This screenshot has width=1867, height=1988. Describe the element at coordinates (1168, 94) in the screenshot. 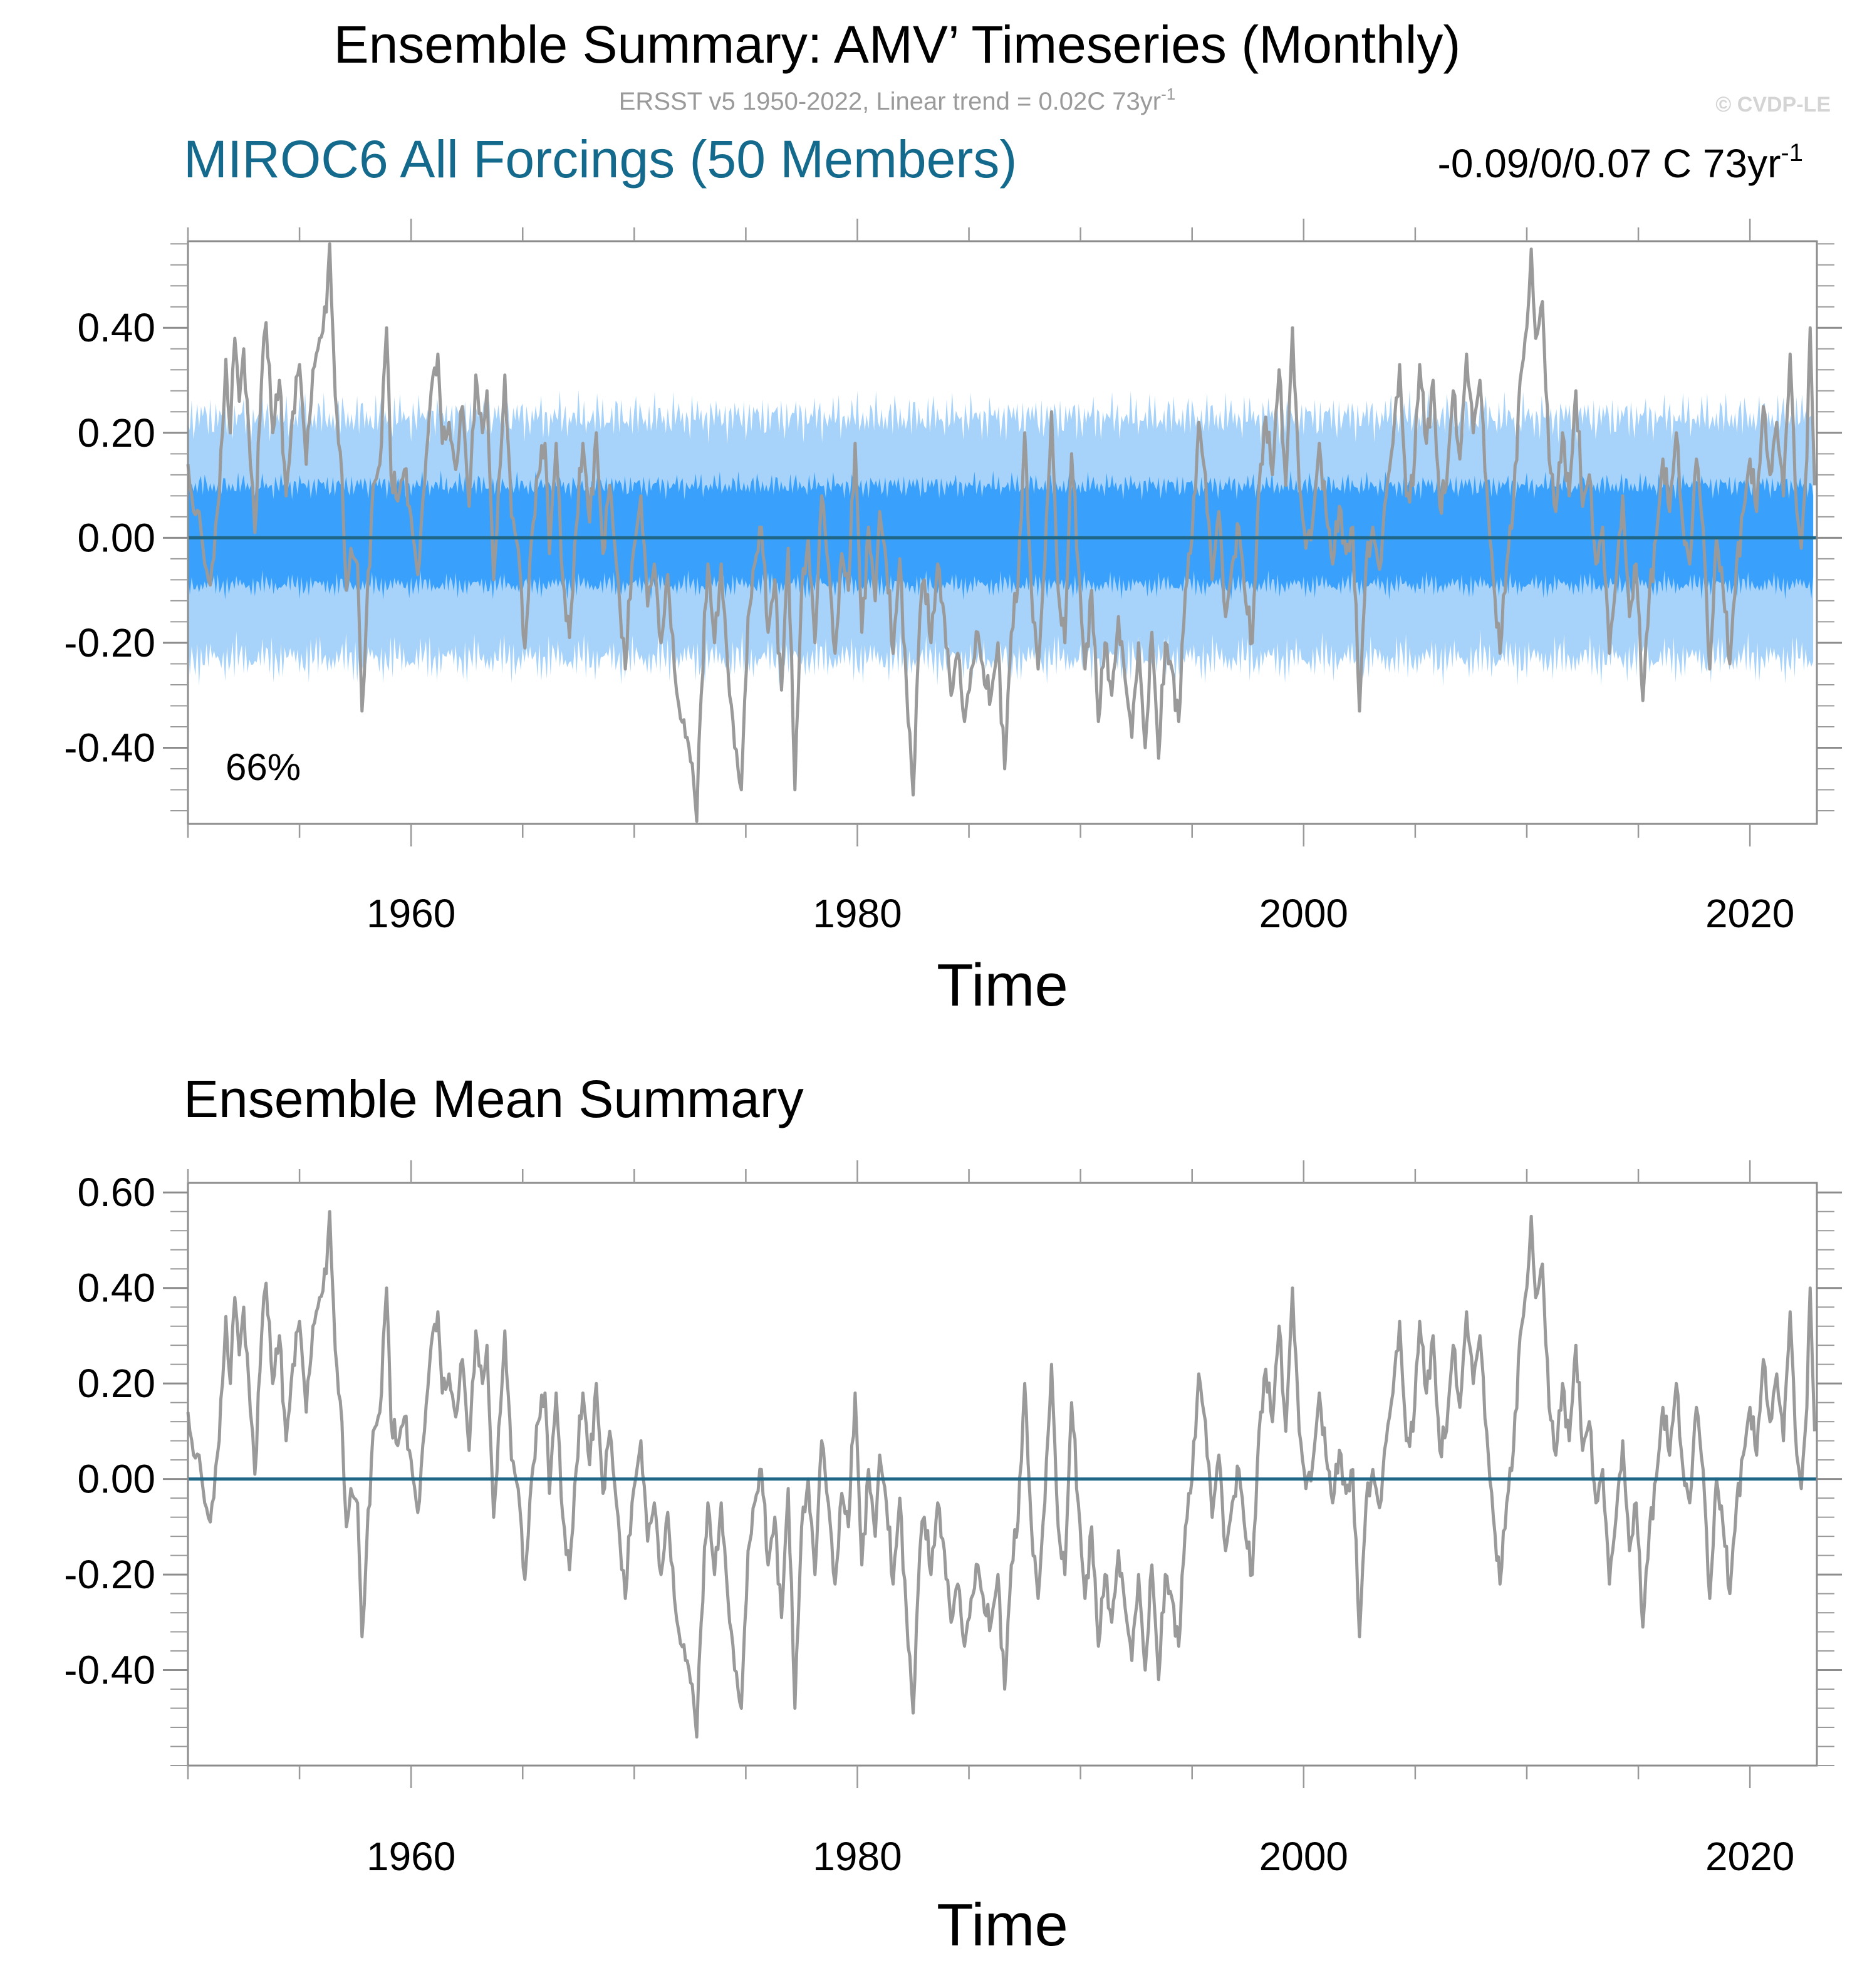

I see `subtitle-exponent: -1` at that location.